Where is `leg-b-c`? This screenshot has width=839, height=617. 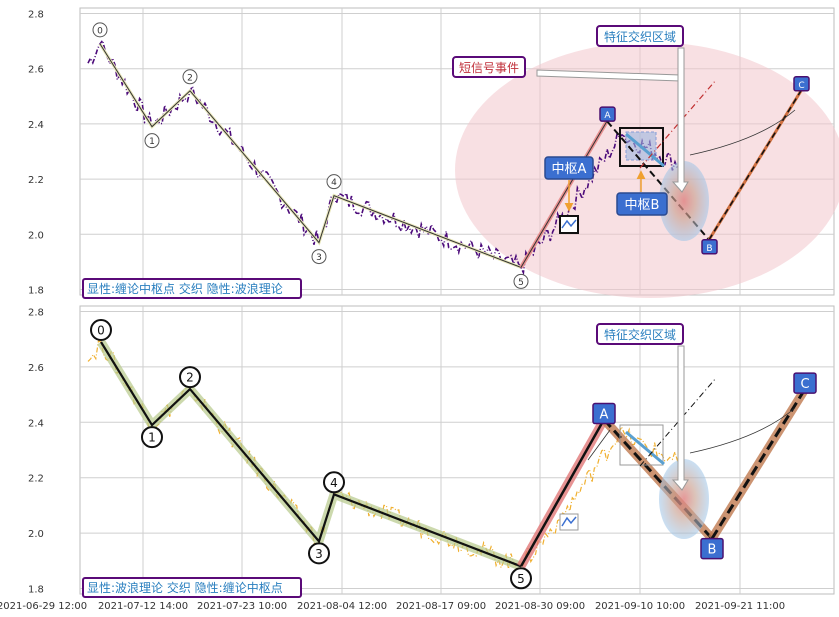 leg-b-c is located at coordinates (755, 165).